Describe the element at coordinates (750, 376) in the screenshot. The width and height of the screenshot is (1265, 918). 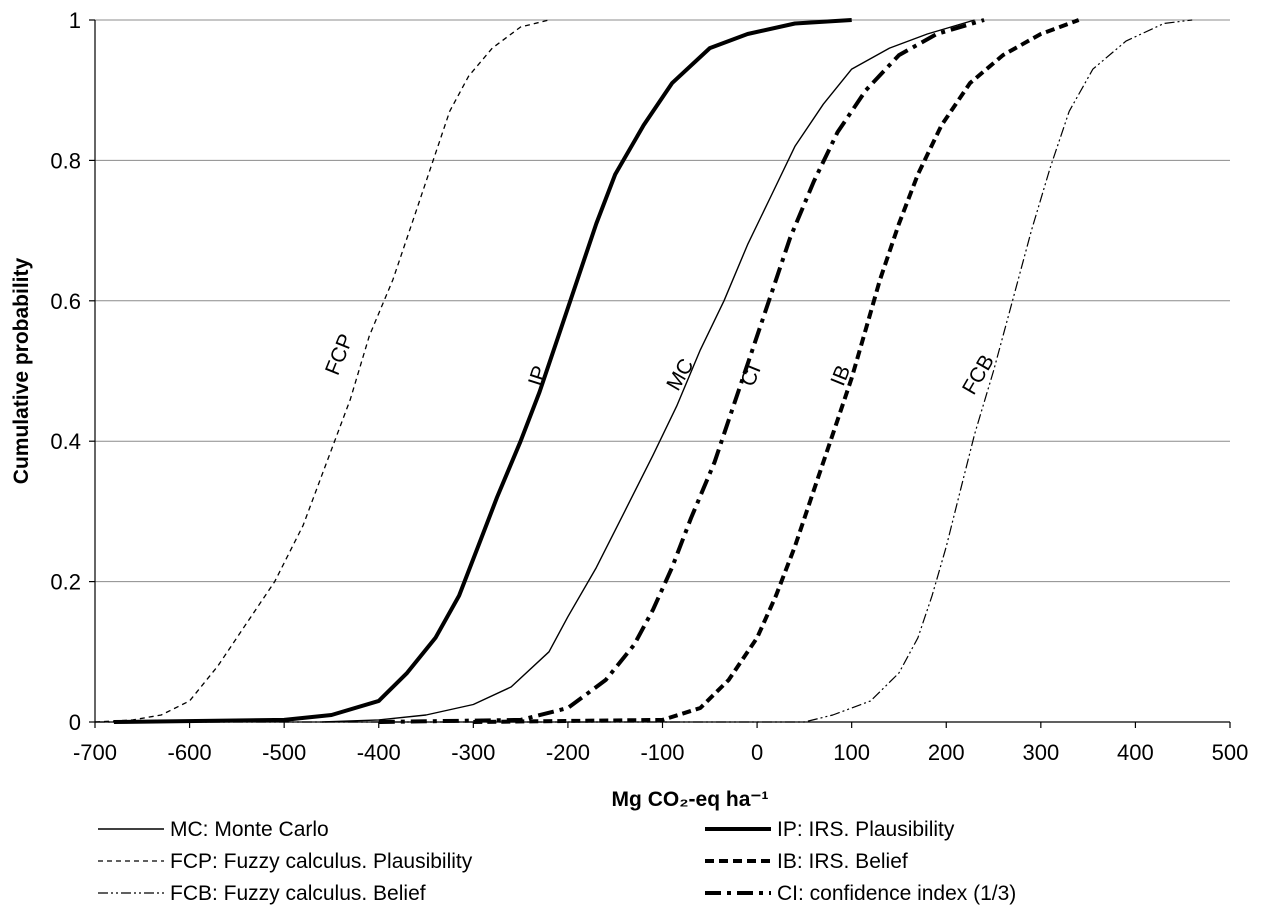
I see `curve-label-ci: CI` at that location.